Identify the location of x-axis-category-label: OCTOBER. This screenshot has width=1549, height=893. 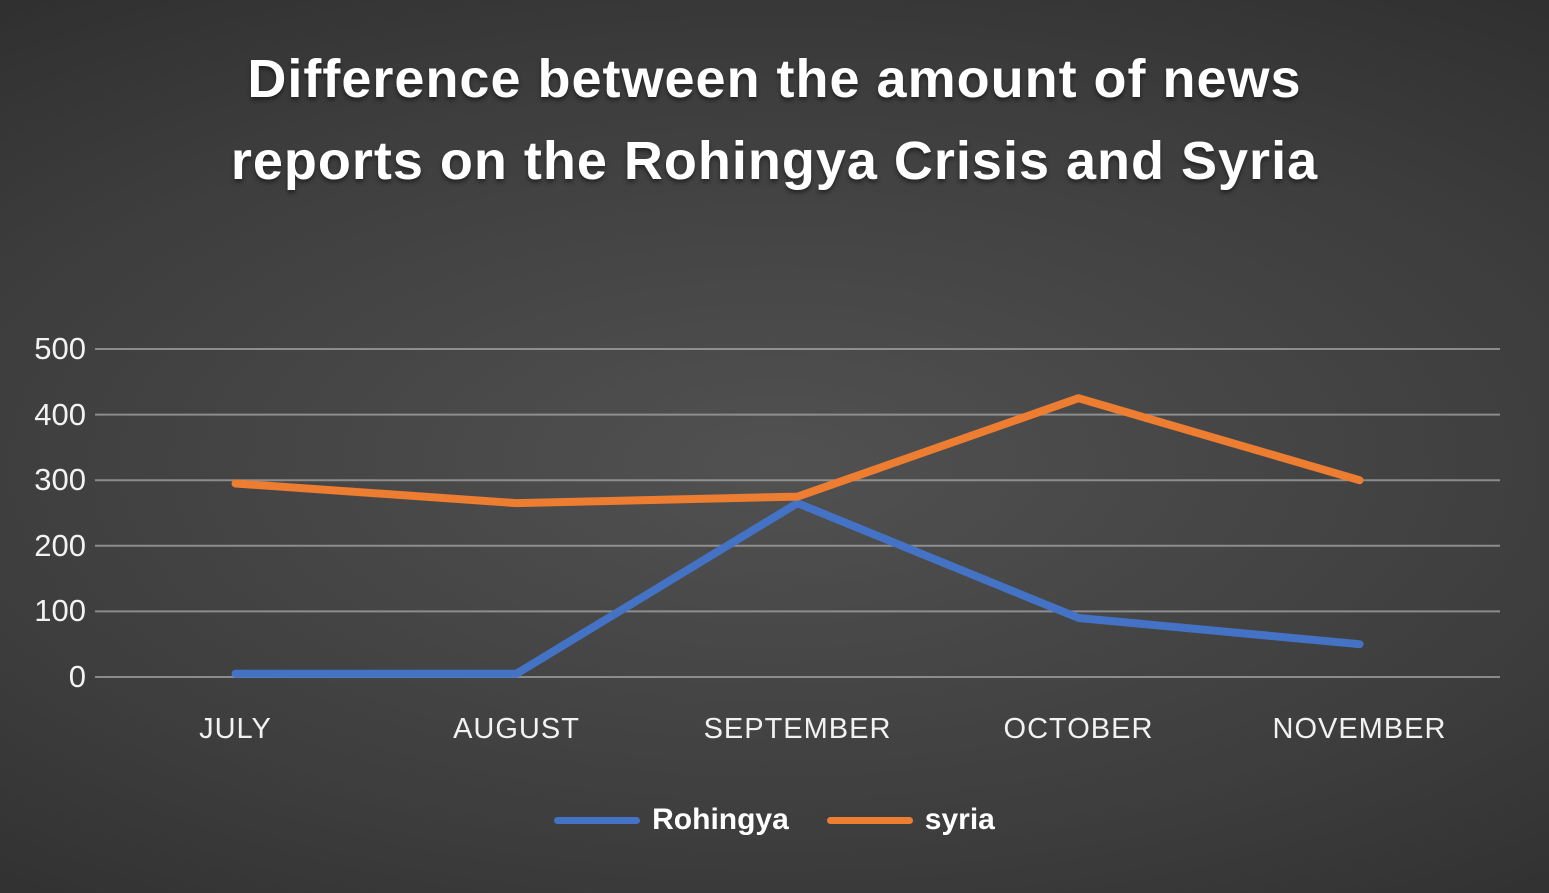
(1078, 729).